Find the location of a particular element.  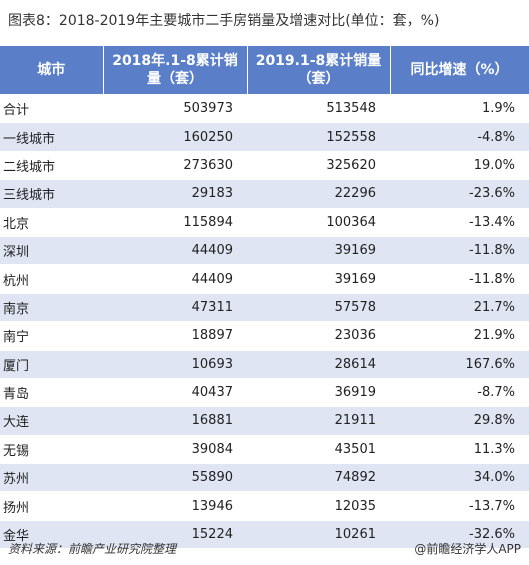

header-row: 城市 2018年.1-8累计销量（套） 2019.1-8累计销量（套） 同比增速（%） is located at coordinates (264, 70).